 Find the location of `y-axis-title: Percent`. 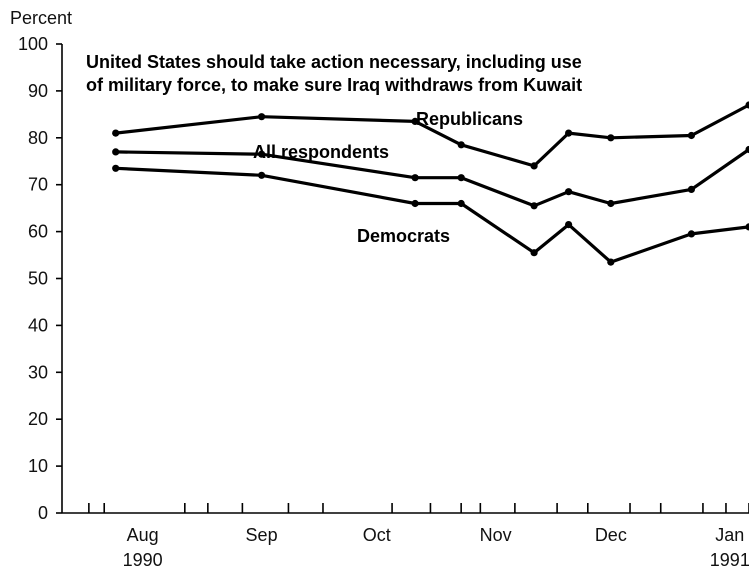

y-axis-title: Percent is located at coordinates (41, 18).